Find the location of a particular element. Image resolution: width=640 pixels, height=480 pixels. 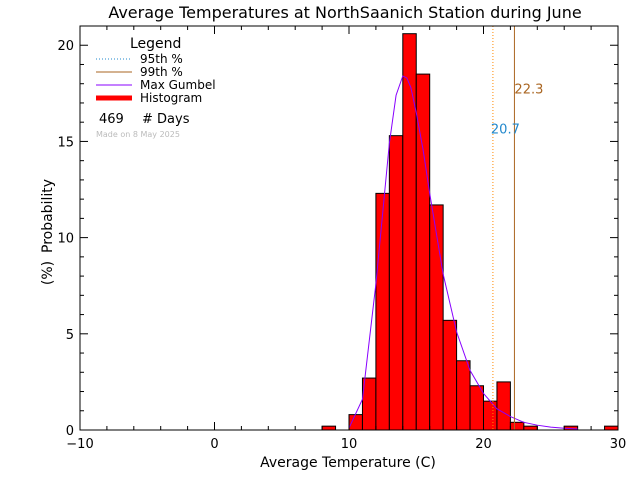

legend-title: Legend is located at coordinates (155, 44).